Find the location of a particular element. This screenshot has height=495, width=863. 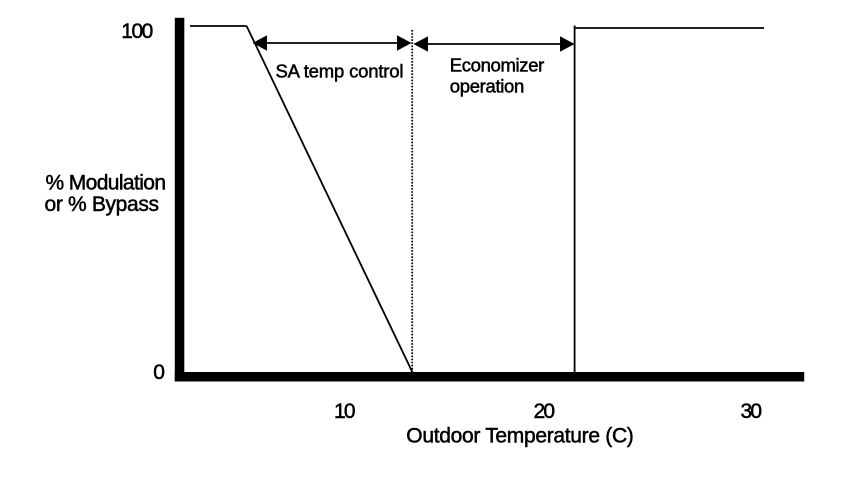

svg-text: Outdoor Temperature (C) is located at coordinates (520, 436).